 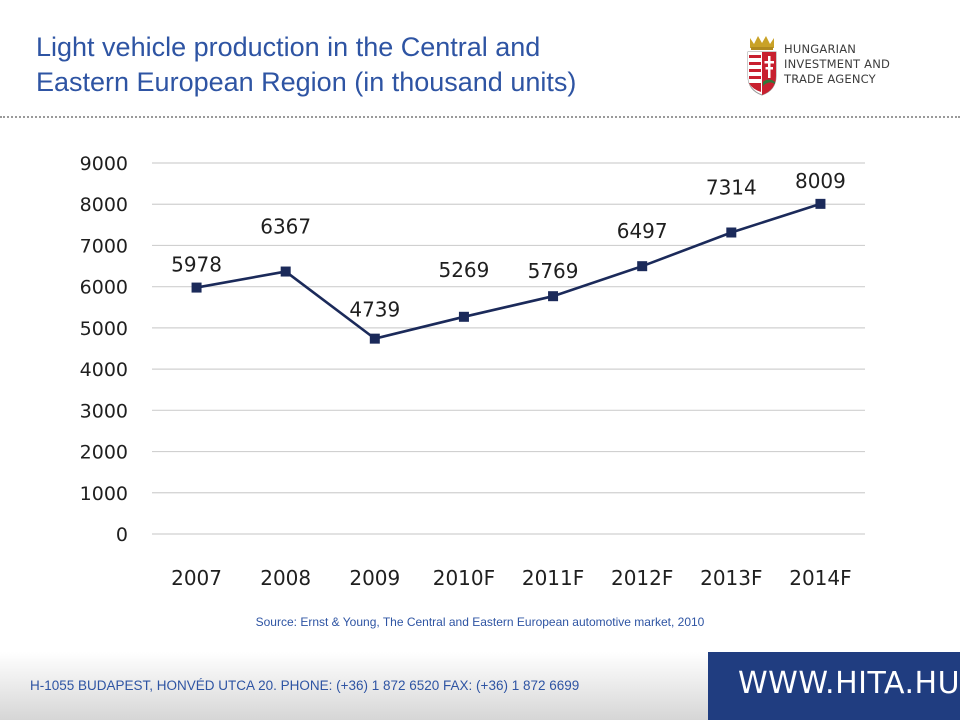 I want to click on coat-of-arms-icon, so click(x=762, y=66).